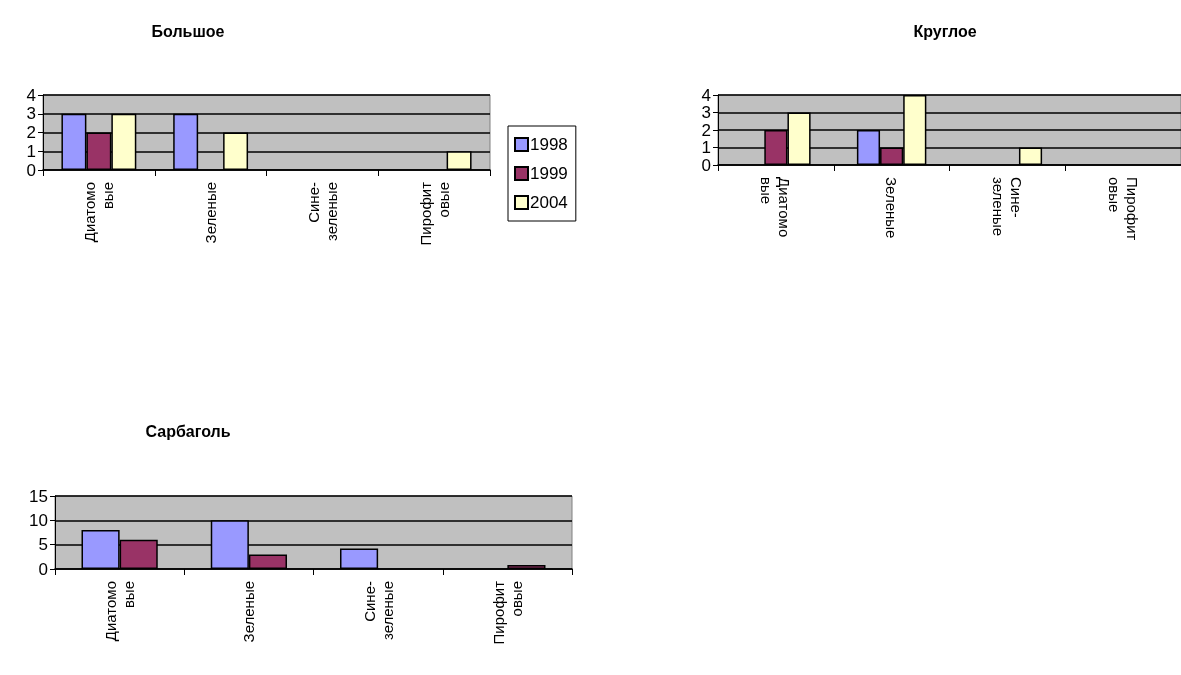 The height and width of the screenshot is (675, 1181). I want to click on legend-label: 1998, so click(549, 144).